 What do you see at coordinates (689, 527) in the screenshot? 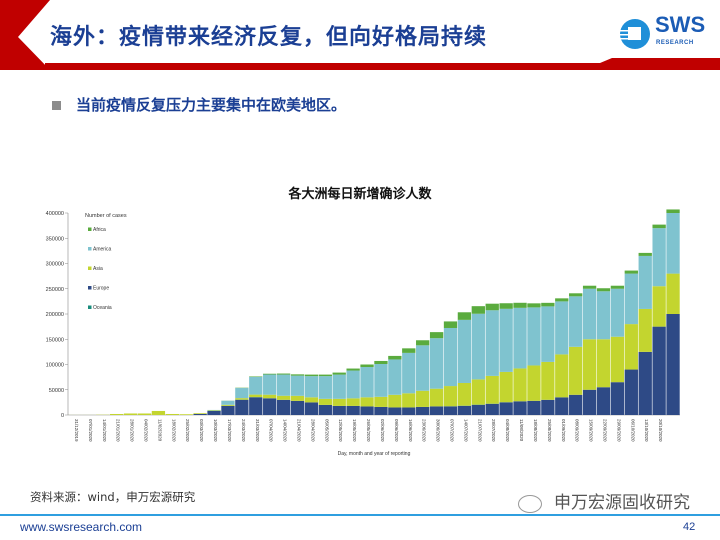
I see `page-number: 42` at bounding box center [689, 527].